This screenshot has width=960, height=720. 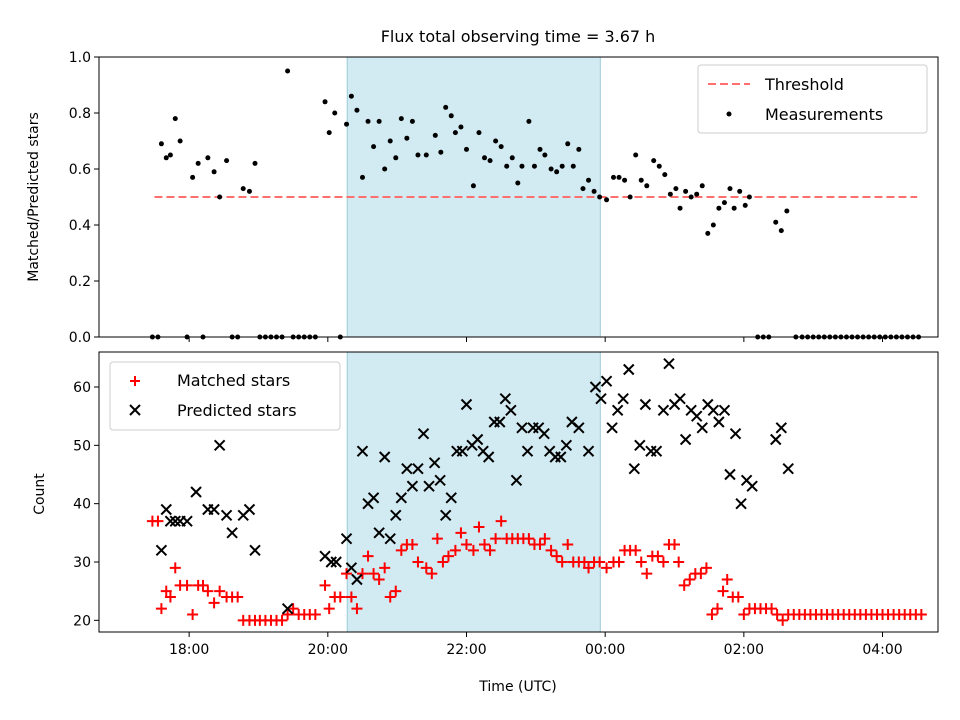 What do you see at coordinates (80, 338) in the screenshot?
I see `y-tick-label: 0.0` at bounding box center [80, 338].